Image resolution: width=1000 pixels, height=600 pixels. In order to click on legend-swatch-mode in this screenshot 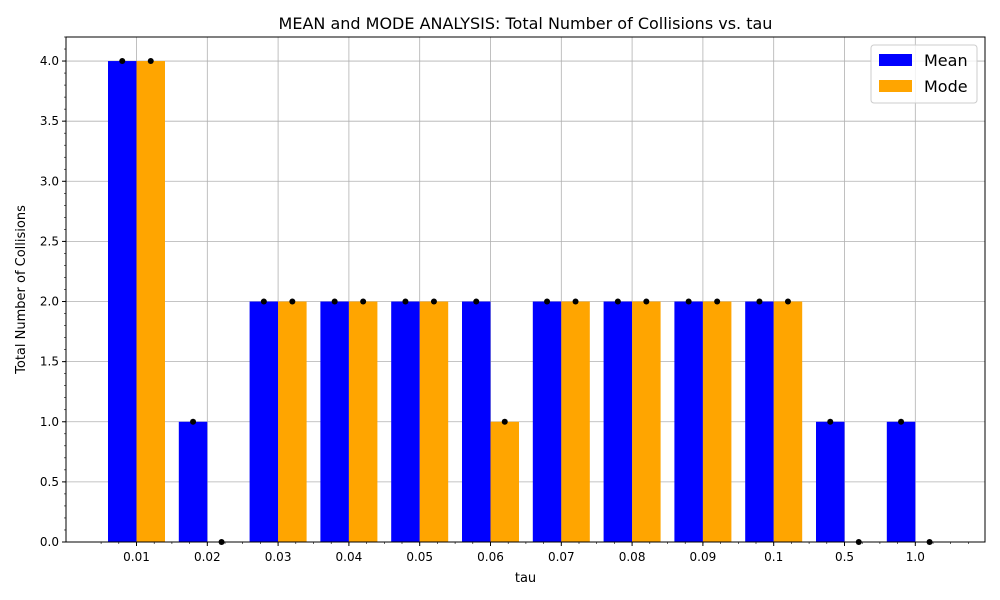, I will do `click(895, 86)`.